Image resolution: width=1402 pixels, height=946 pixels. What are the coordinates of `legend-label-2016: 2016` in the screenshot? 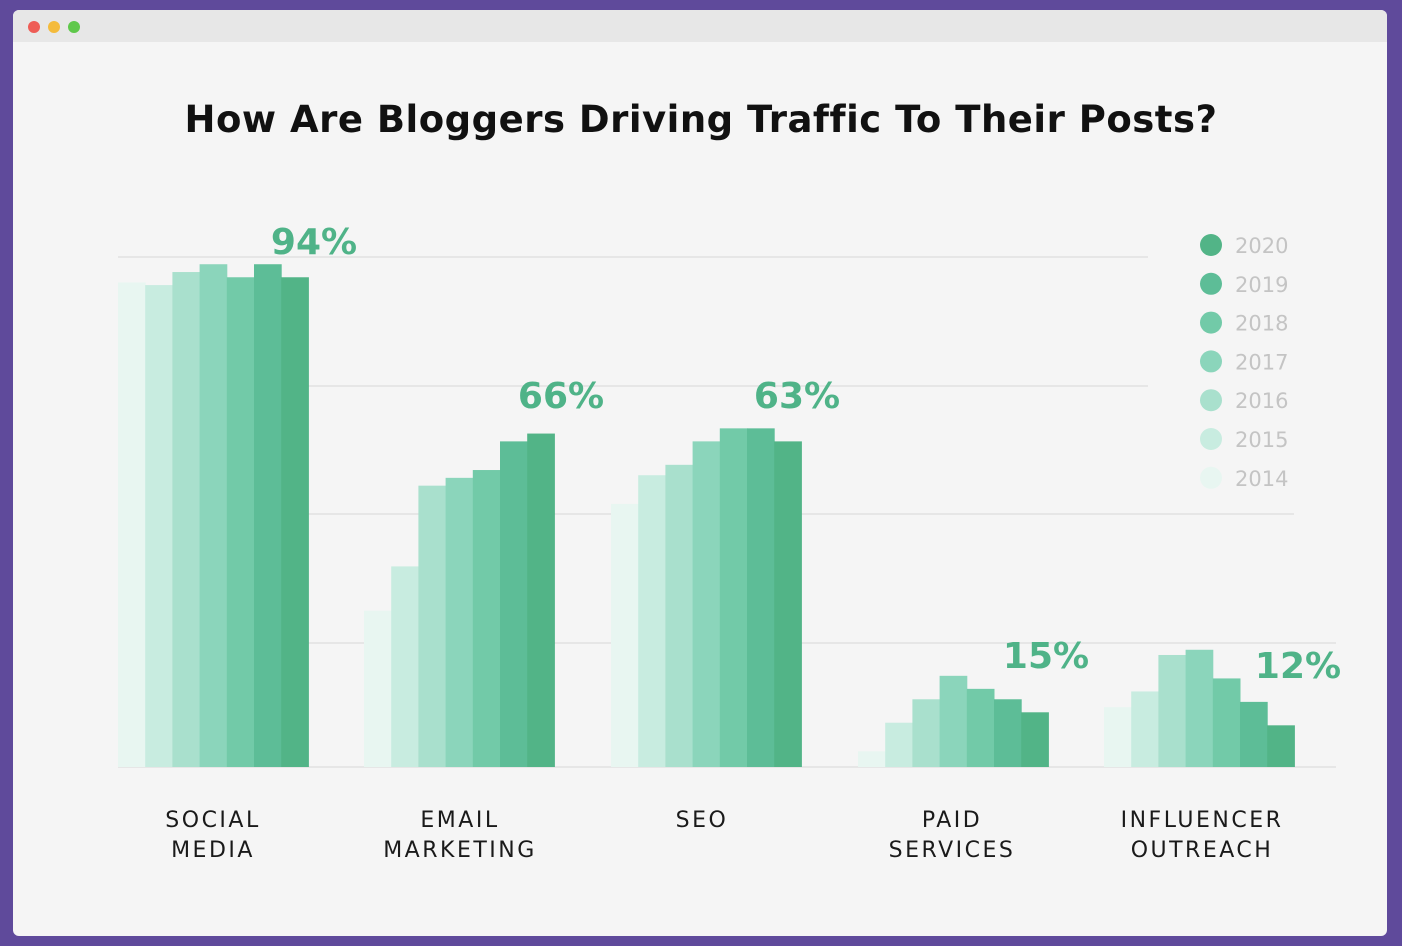 It's located at (1261, 401).